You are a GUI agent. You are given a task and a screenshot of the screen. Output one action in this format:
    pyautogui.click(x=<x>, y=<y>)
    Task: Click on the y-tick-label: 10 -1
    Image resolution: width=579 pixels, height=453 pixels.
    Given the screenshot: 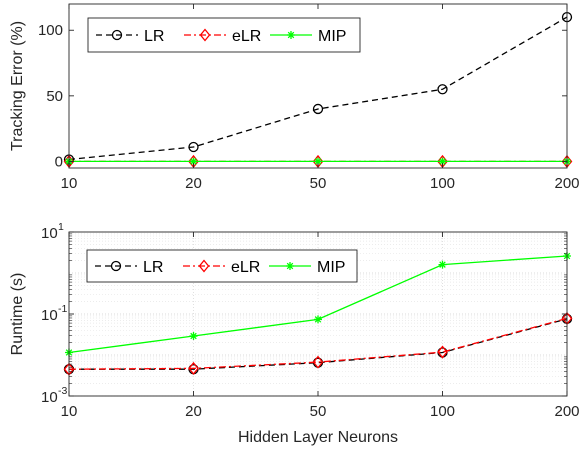 What is the action you would take?
    pyautogui.click(x=54, y=313)
    